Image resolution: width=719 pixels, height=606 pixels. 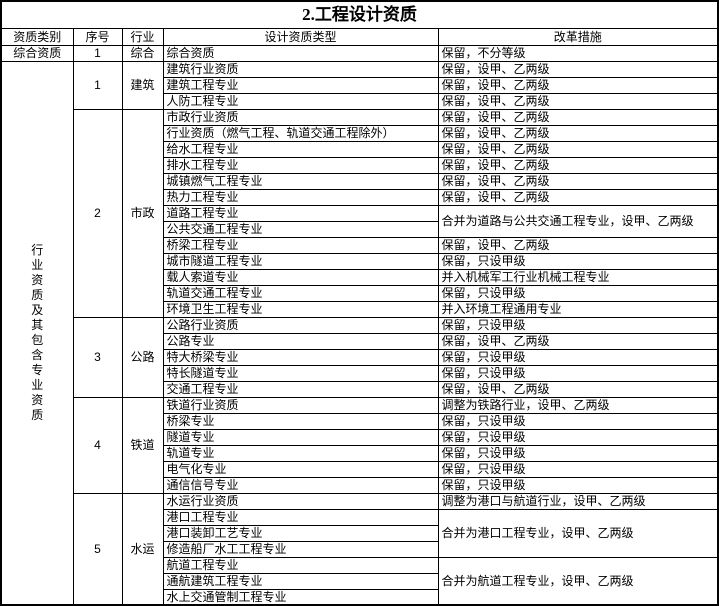 I want to click on design-type-cell: 公共交通工程专业, so click(x=300, y=229).